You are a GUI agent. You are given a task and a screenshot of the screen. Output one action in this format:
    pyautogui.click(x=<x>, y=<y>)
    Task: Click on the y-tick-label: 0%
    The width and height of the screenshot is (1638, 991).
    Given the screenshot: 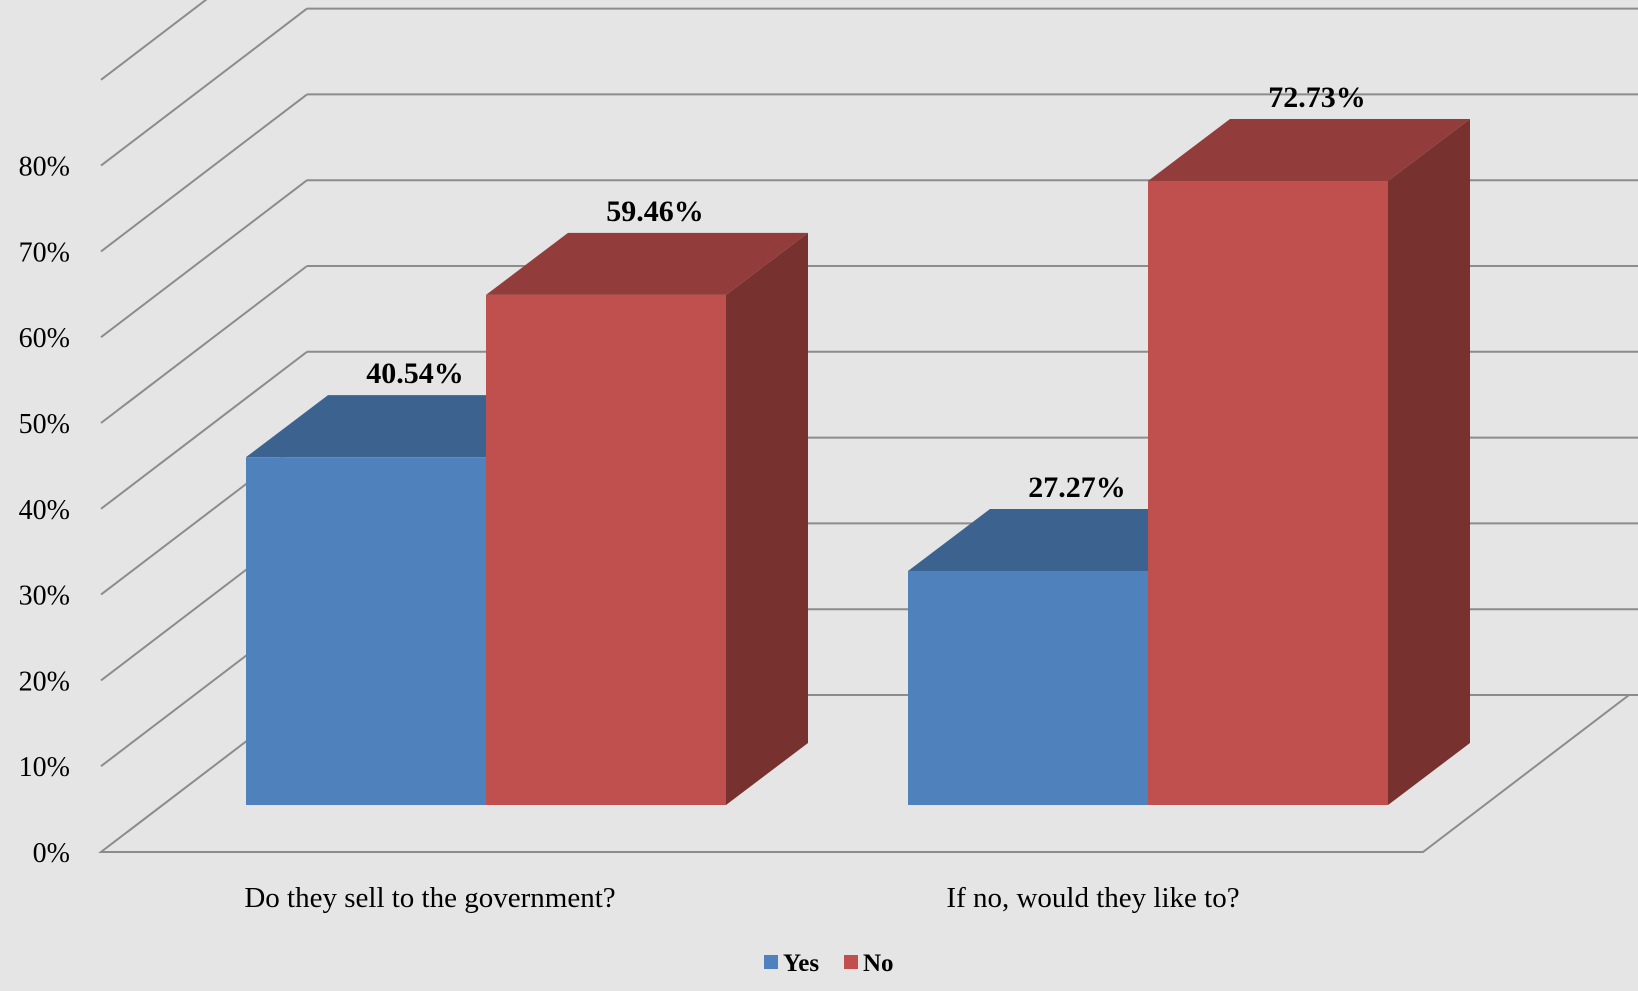 What is the action you would take?
    pyautogui.click(x=51, y=853)
    